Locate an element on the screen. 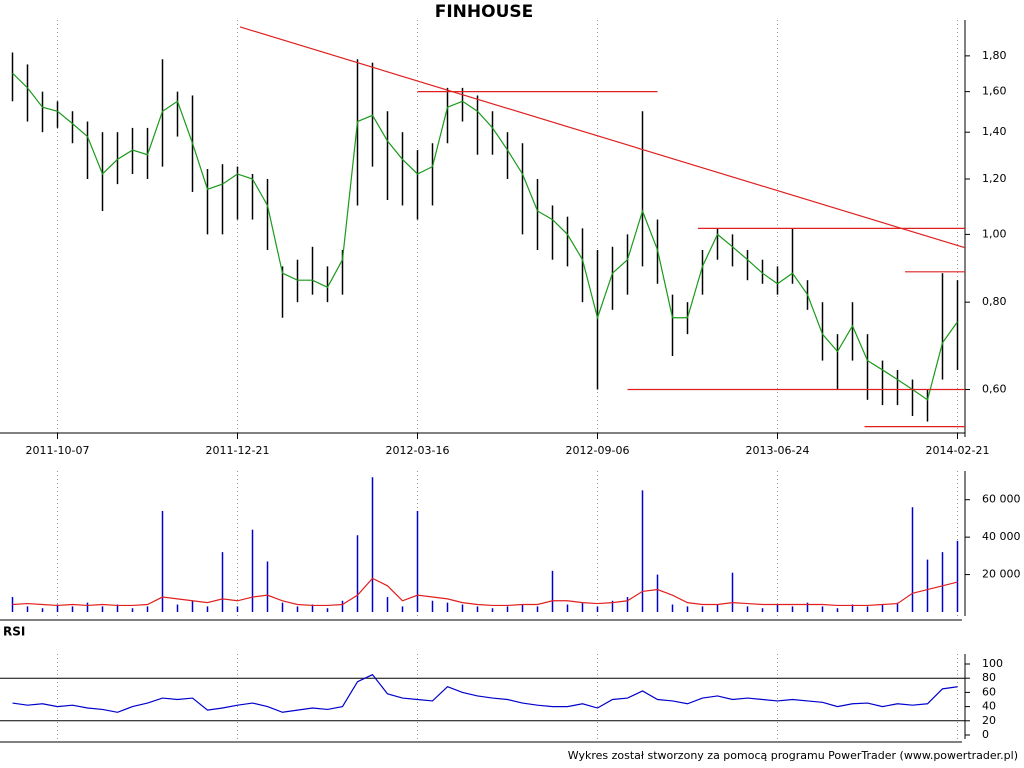 This screenshot has width=1024, height=768. x-tick-label: 2014-02-21 is located at coordinates (958, 450).